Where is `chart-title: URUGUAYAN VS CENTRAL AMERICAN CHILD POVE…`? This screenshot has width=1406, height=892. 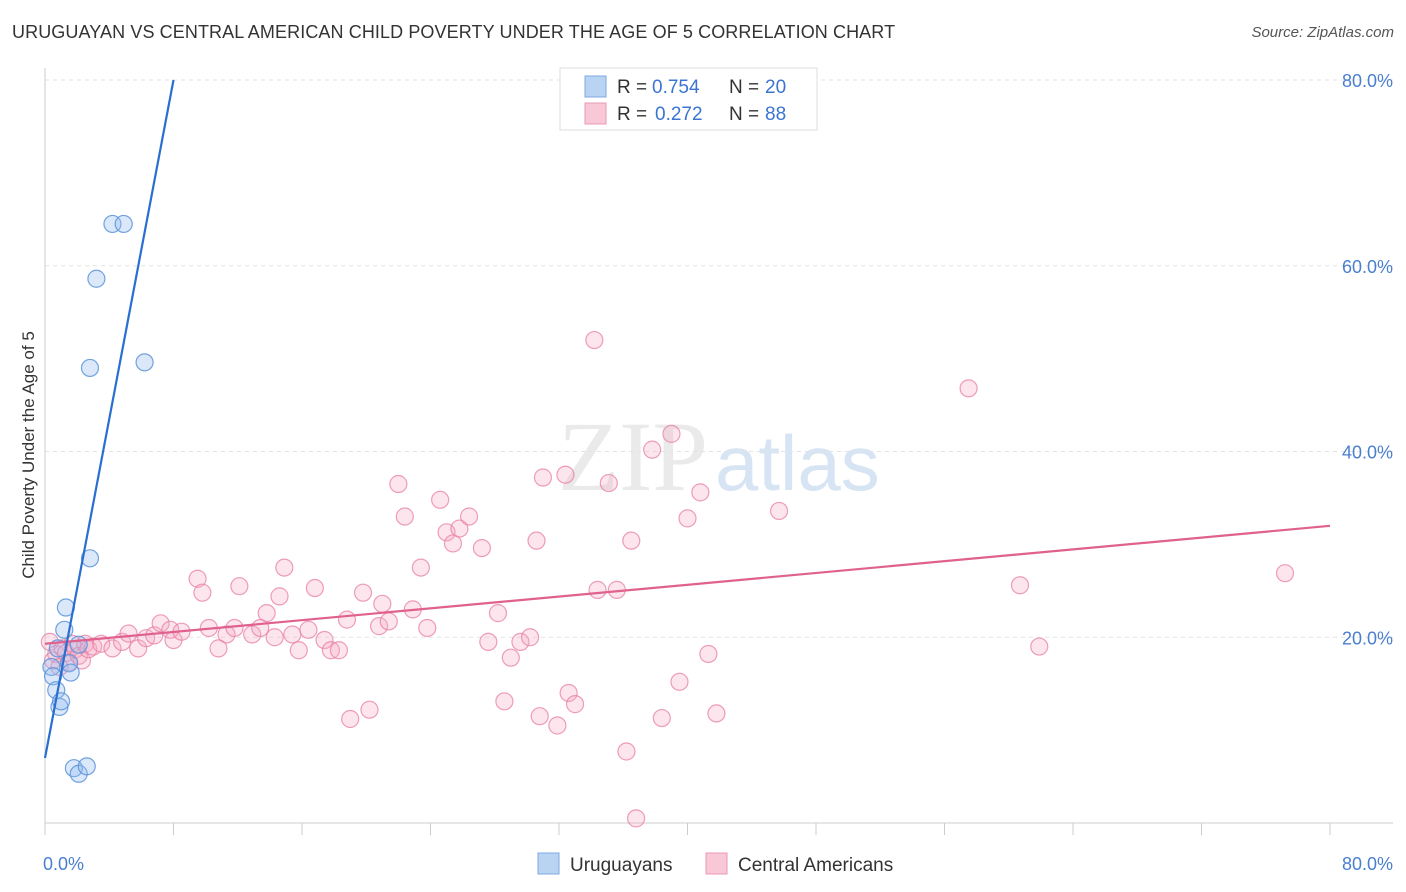
chart-title: URUGUAYAN VS CENTRAL AMERICAN CHILD POVE… is located at coordinates (454, 32).